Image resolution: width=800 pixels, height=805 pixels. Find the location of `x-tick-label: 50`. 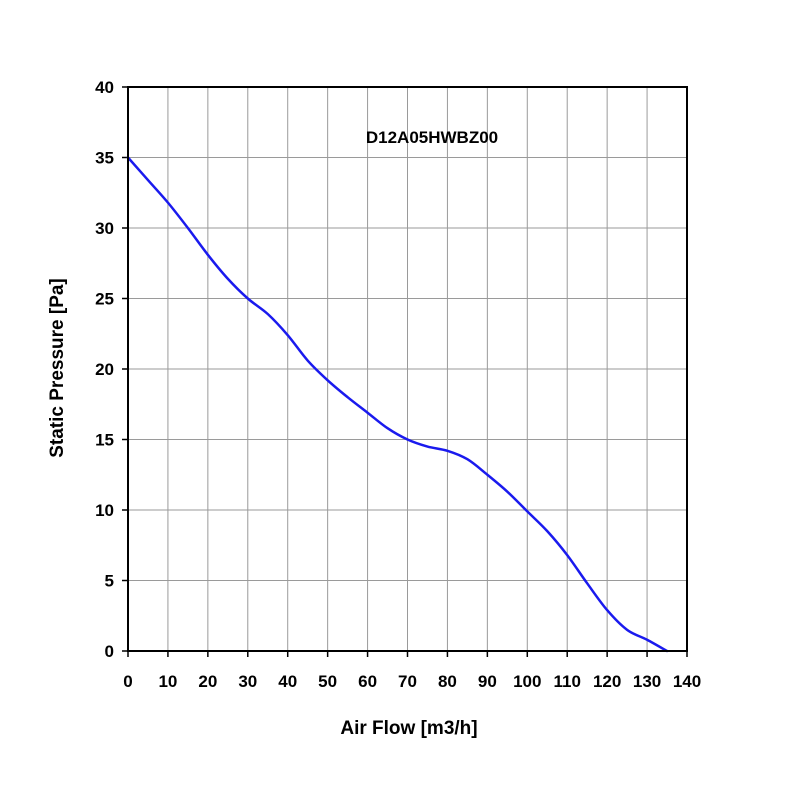

x-tick-label: 50 is located at coordinates (327, 681).